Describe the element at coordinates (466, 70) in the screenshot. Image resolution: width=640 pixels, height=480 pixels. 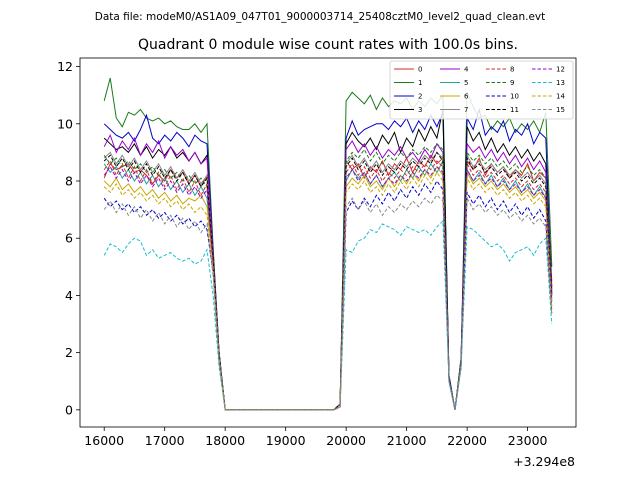
I see `legend-label-4: 4` at that location.